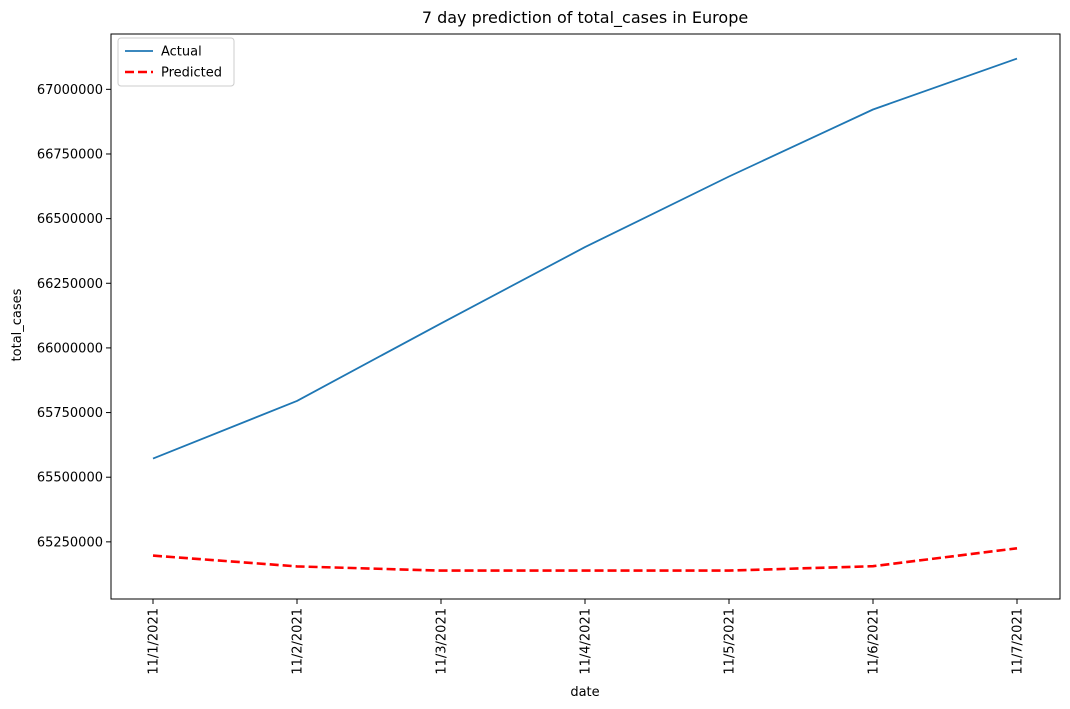 The image size is (1070, 709). I want to click on y-tick-label: 65750000, so click(70, 413).